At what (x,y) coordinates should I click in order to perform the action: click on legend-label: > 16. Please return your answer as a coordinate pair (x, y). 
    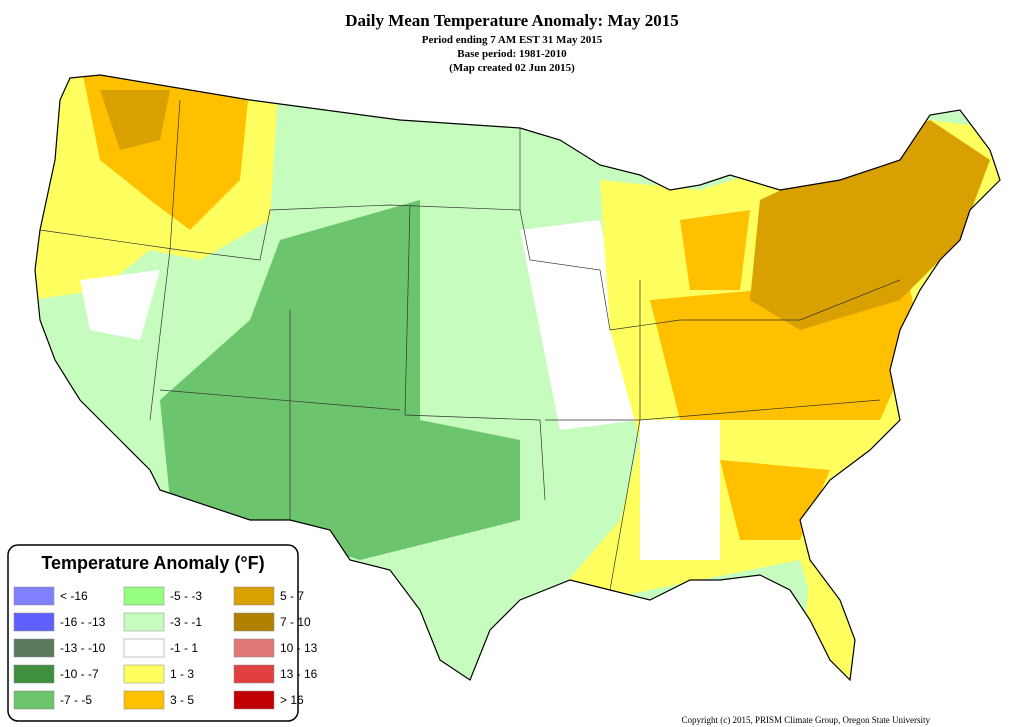
    Looking at the image, I should click on (292, 700).